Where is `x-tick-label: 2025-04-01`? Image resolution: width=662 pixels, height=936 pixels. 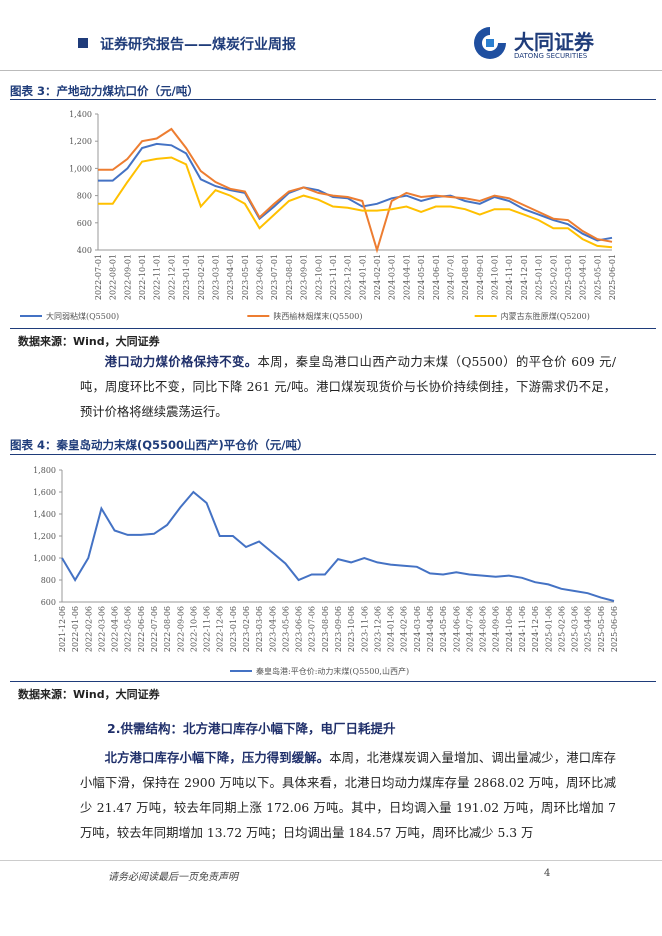 x-tick-label: 2025-04-01 is located at coordinates (583, 277).